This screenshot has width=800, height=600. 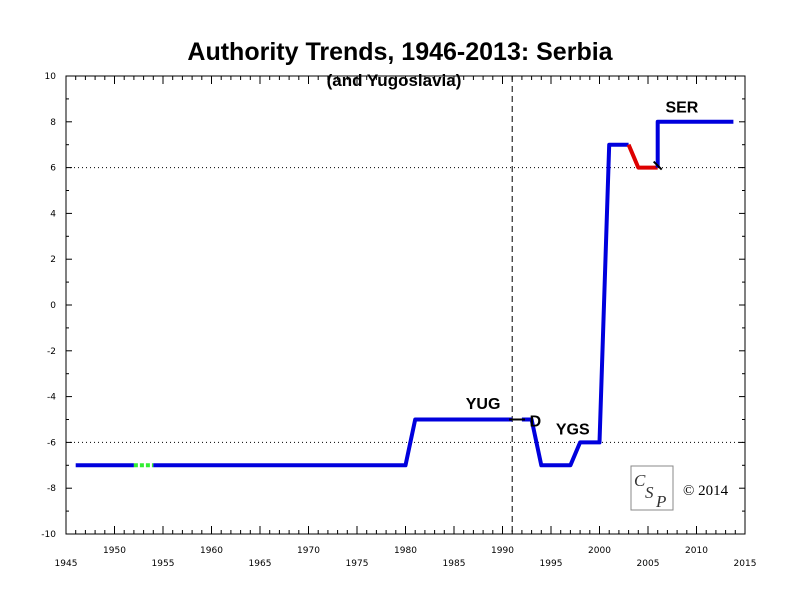 I want to click on x-tick-label: 1960, so click(x=211, y=551).